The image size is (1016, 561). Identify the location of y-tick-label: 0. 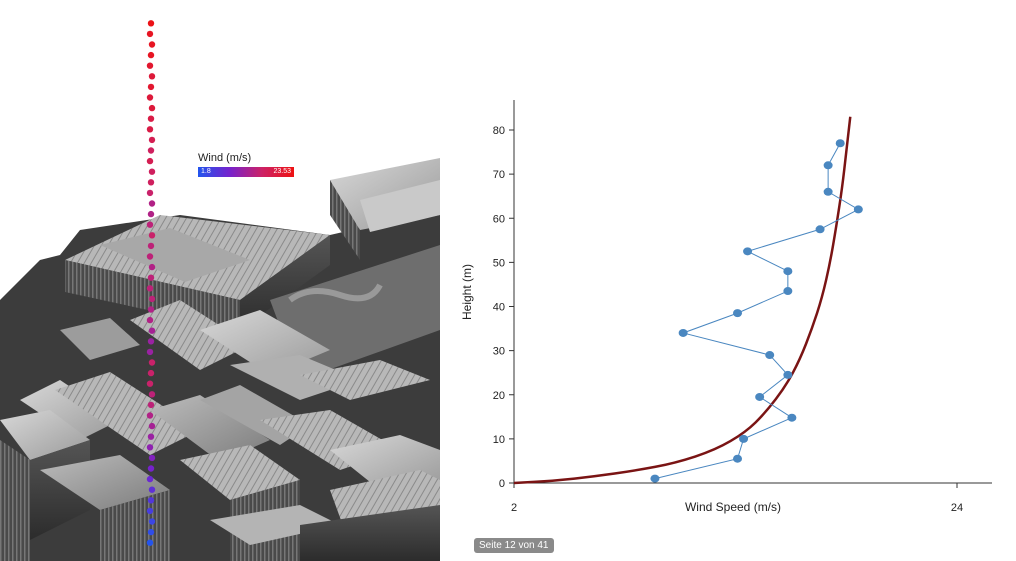
(502, 484).